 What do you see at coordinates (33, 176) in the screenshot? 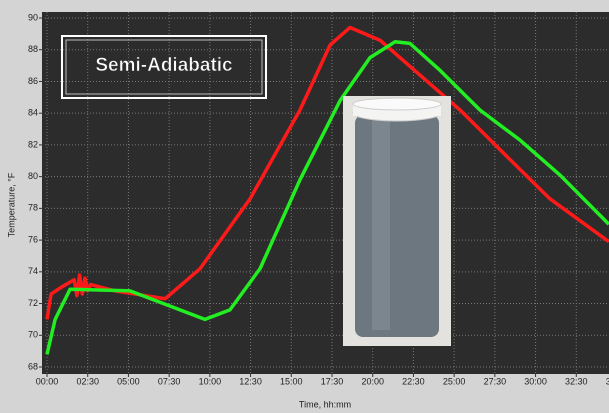
I see `y-tick-label: 80` at bounding box center [33, 176].